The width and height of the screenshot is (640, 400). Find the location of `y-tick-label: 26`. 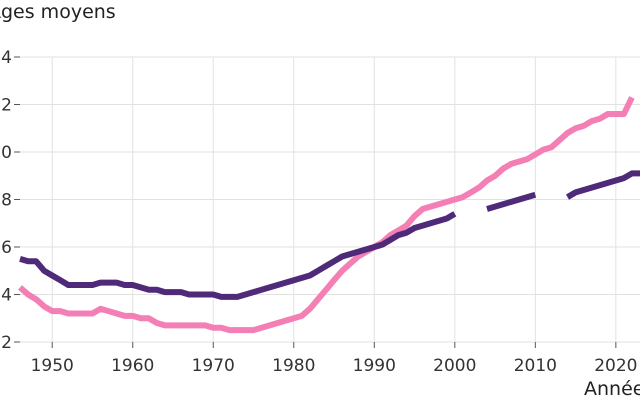

y-tick-label: 26 is located at coordinates (6, 248).